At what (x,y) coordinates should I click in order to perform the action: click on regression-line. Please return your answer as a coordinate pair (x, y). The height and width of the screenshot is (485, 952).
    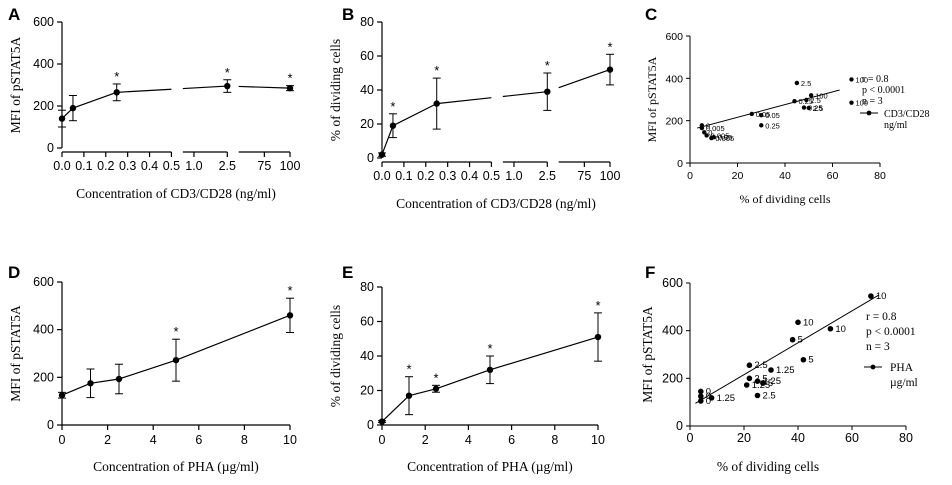
    Looking at the image, I should click on (787, 349).